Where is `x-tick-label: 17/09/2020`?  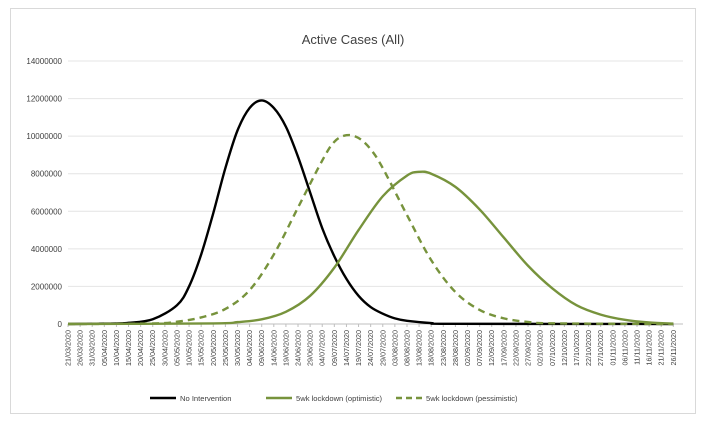
x-tick-label: 17/09/2020 is located at coordinates (503, 348).